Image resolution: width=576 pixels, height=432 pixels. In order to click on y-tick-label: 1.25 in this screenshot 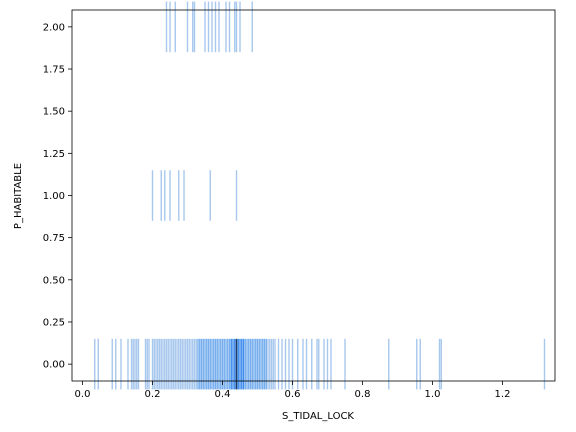, I will do `click(54, 154)`.